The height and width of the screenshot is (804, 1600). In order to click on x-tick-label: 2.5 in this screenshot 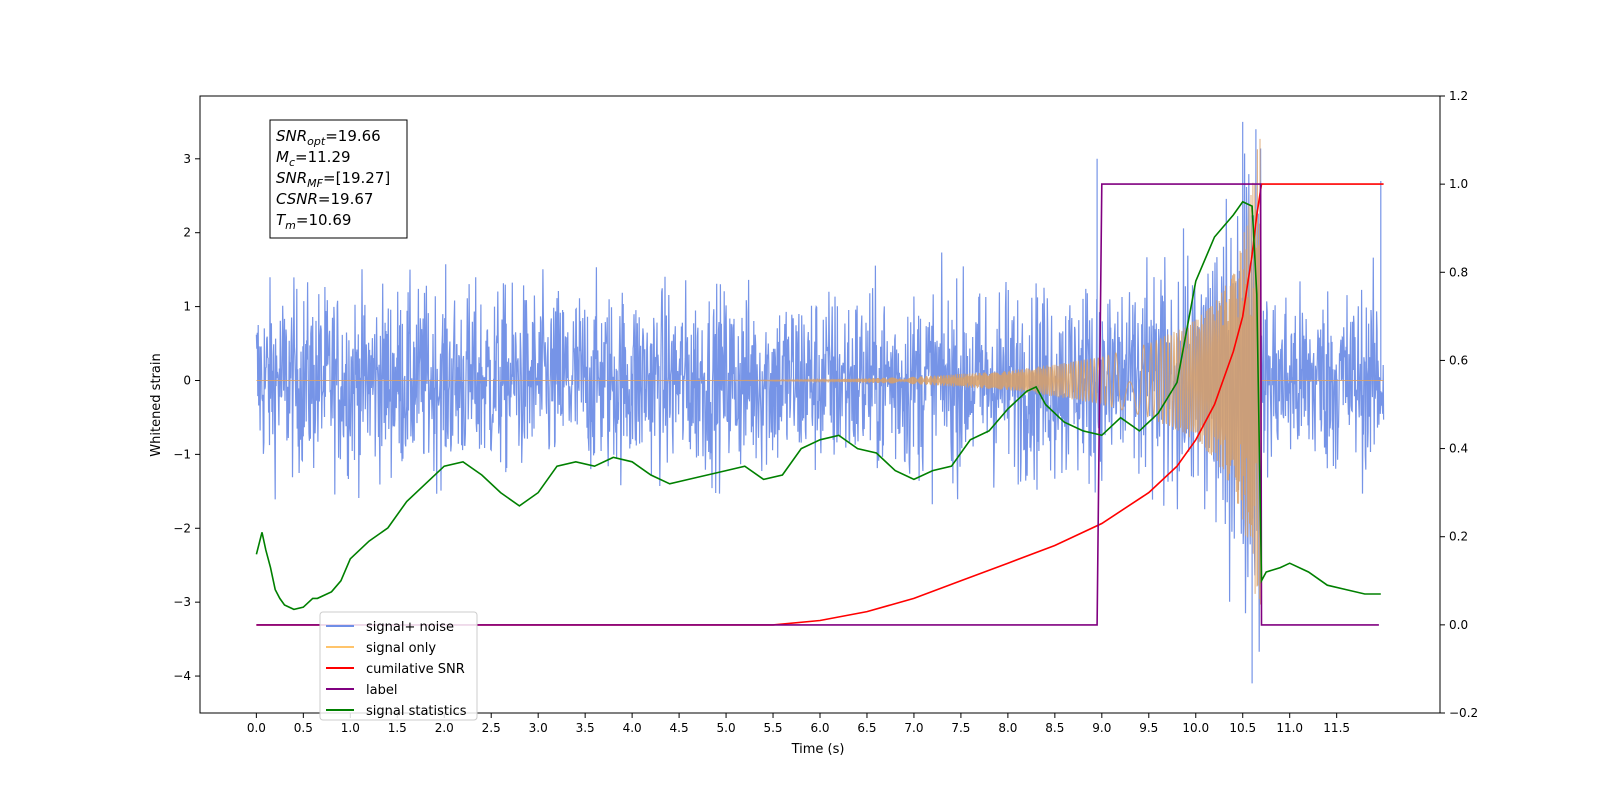, I will do `click(491, 728)`.